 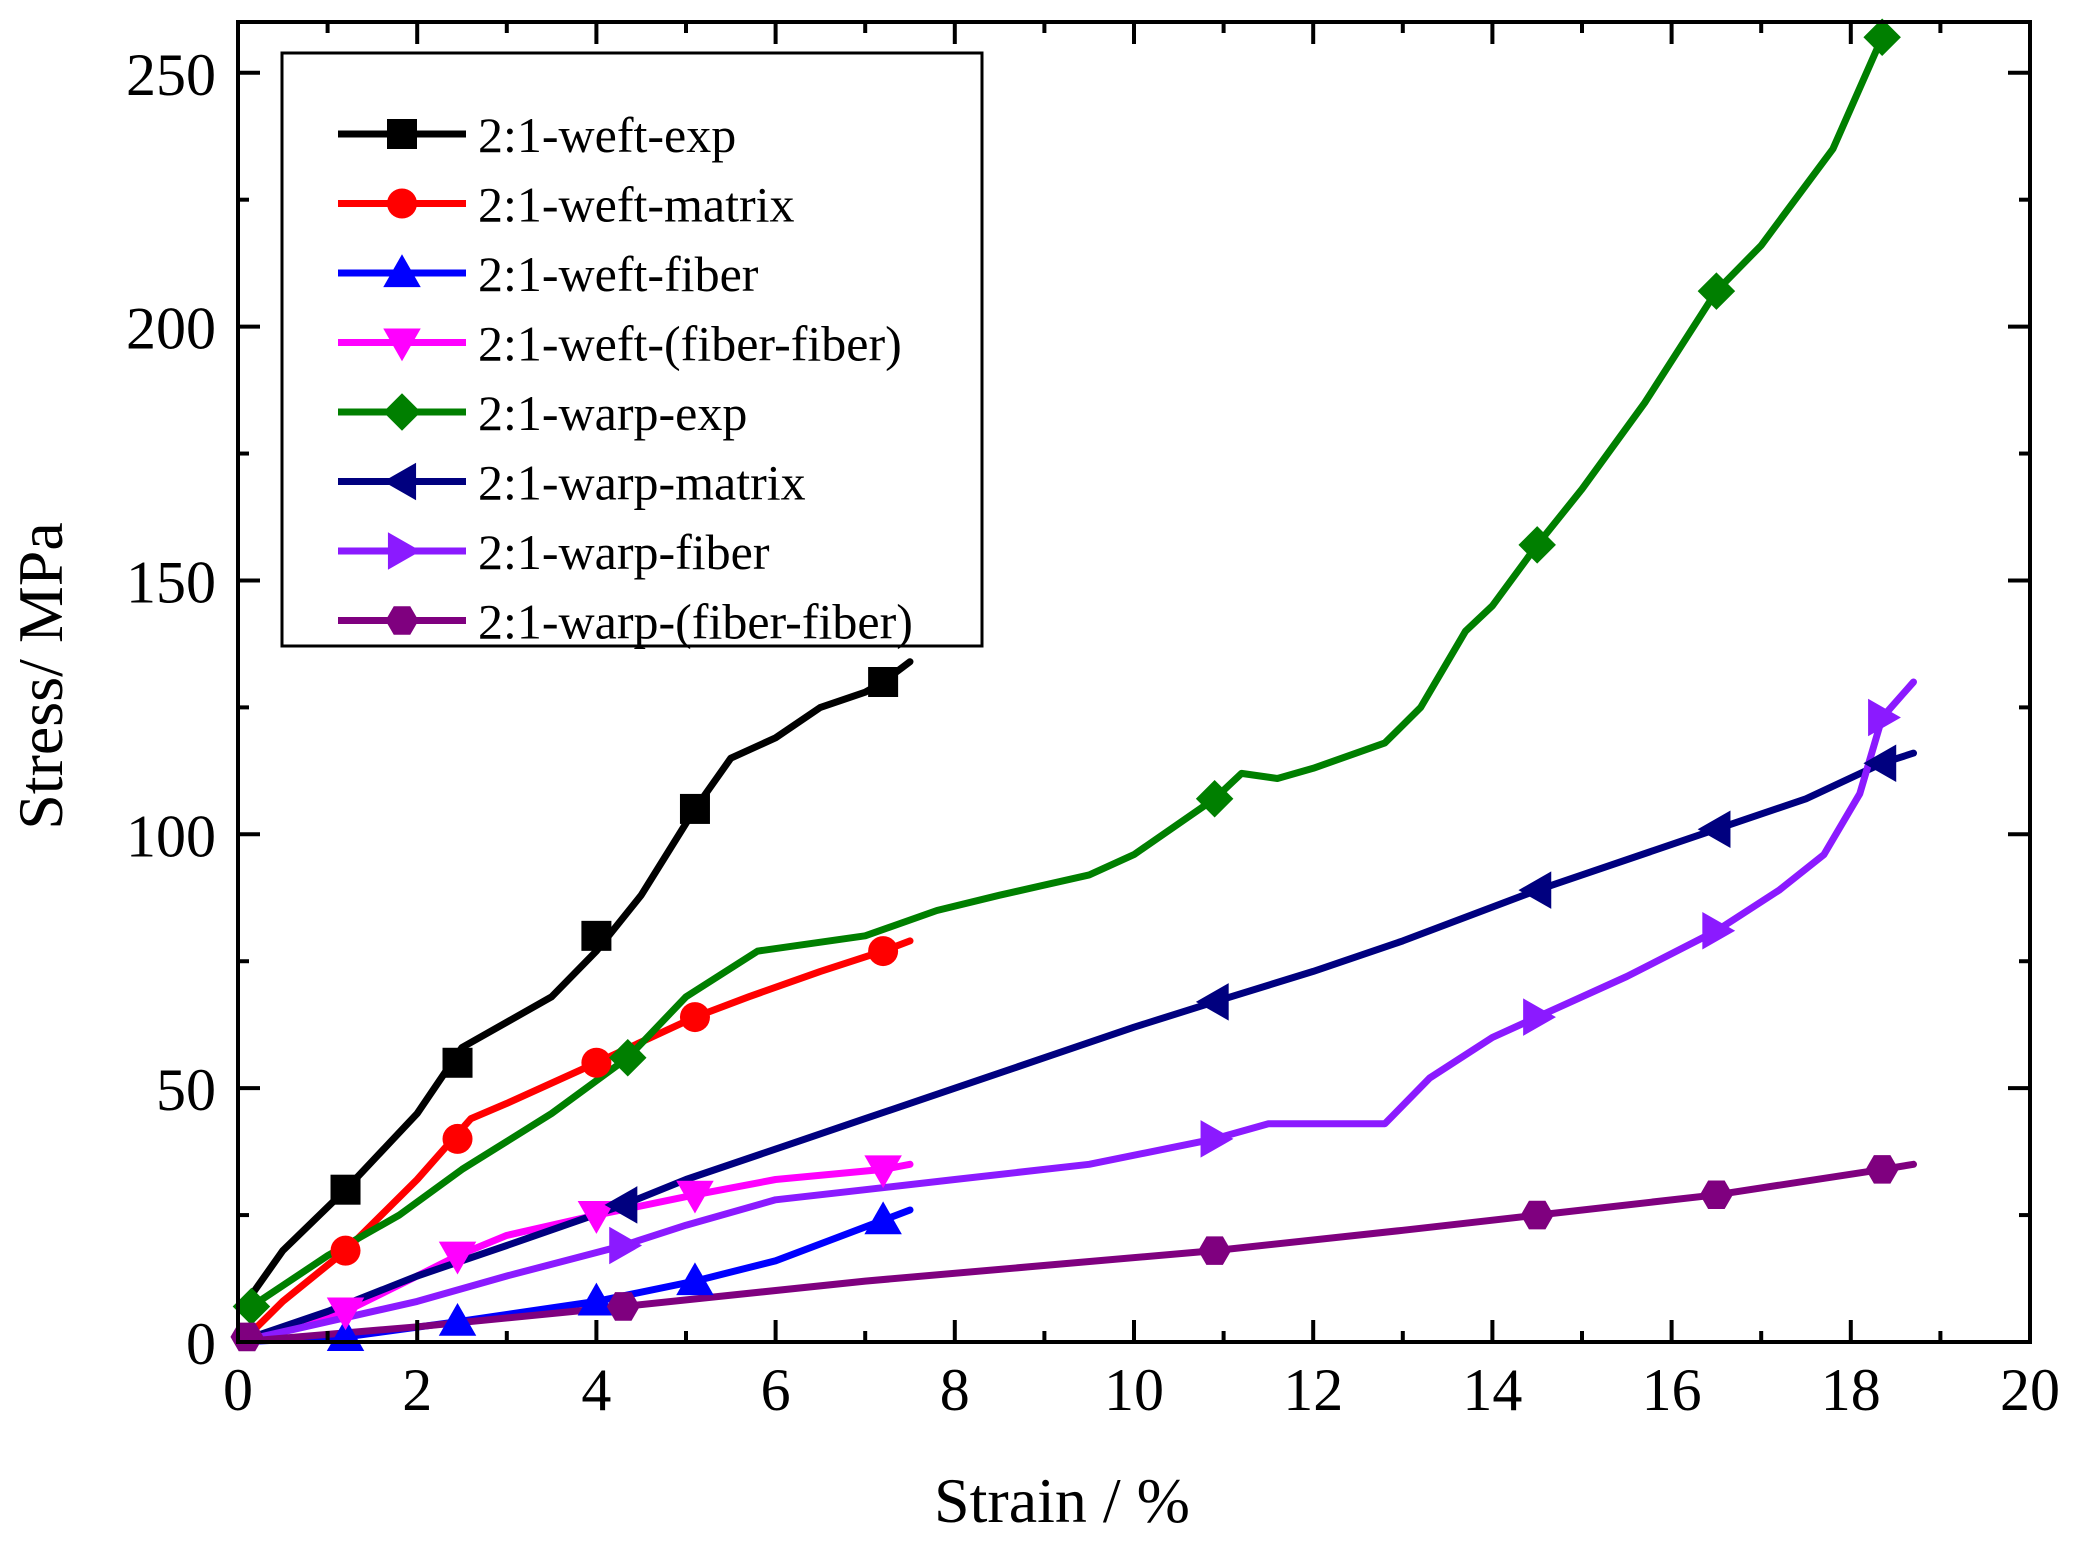 I want to click on legend-label: 2:1-weft-(fiber-fiber), so click(x=690, y=344).